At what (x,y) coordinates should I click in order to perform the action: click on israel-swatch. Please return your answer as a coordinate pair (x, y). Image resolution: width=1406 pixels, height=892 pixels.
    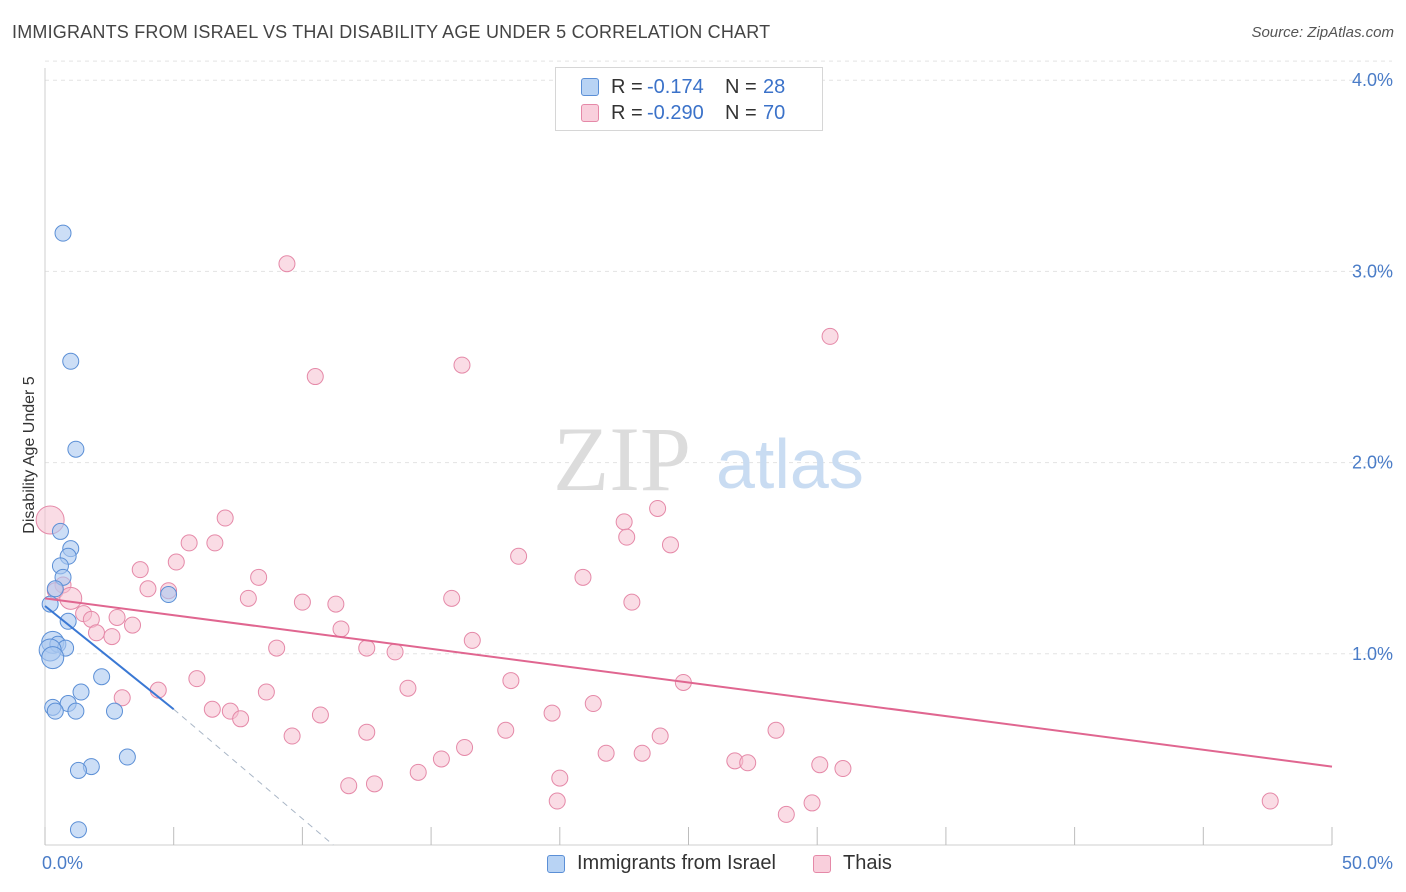
    Looking at the image, I should click on (590, 87).